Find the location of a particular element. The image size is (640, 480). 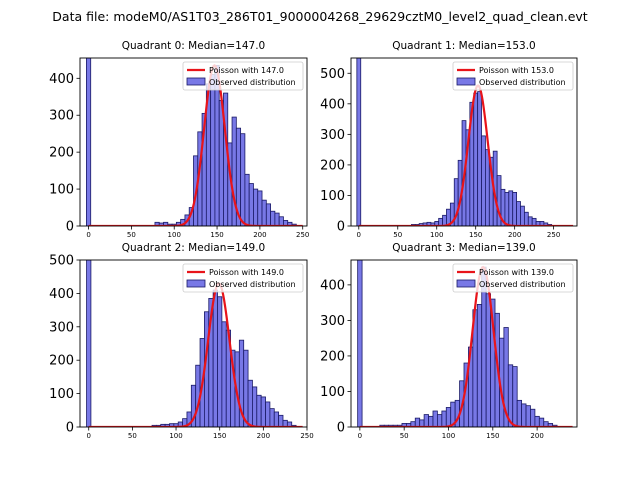

legend: Poisson with 153.0 Observed distribution is located at coordinates (513, 76).